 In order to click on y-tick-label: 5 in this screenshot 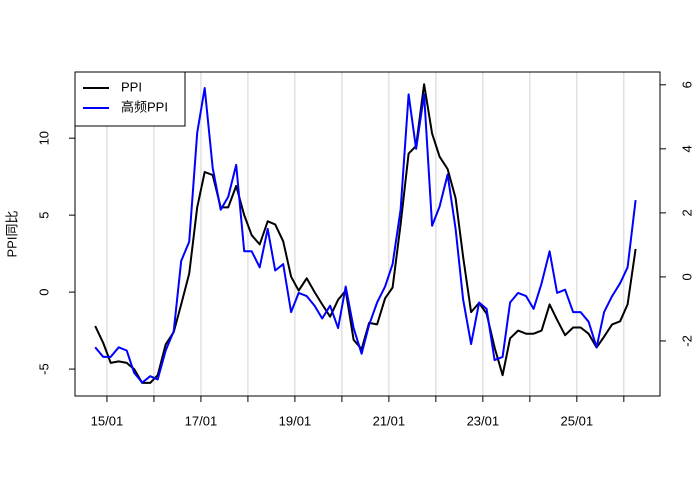, I will do `click(43, 215)`.